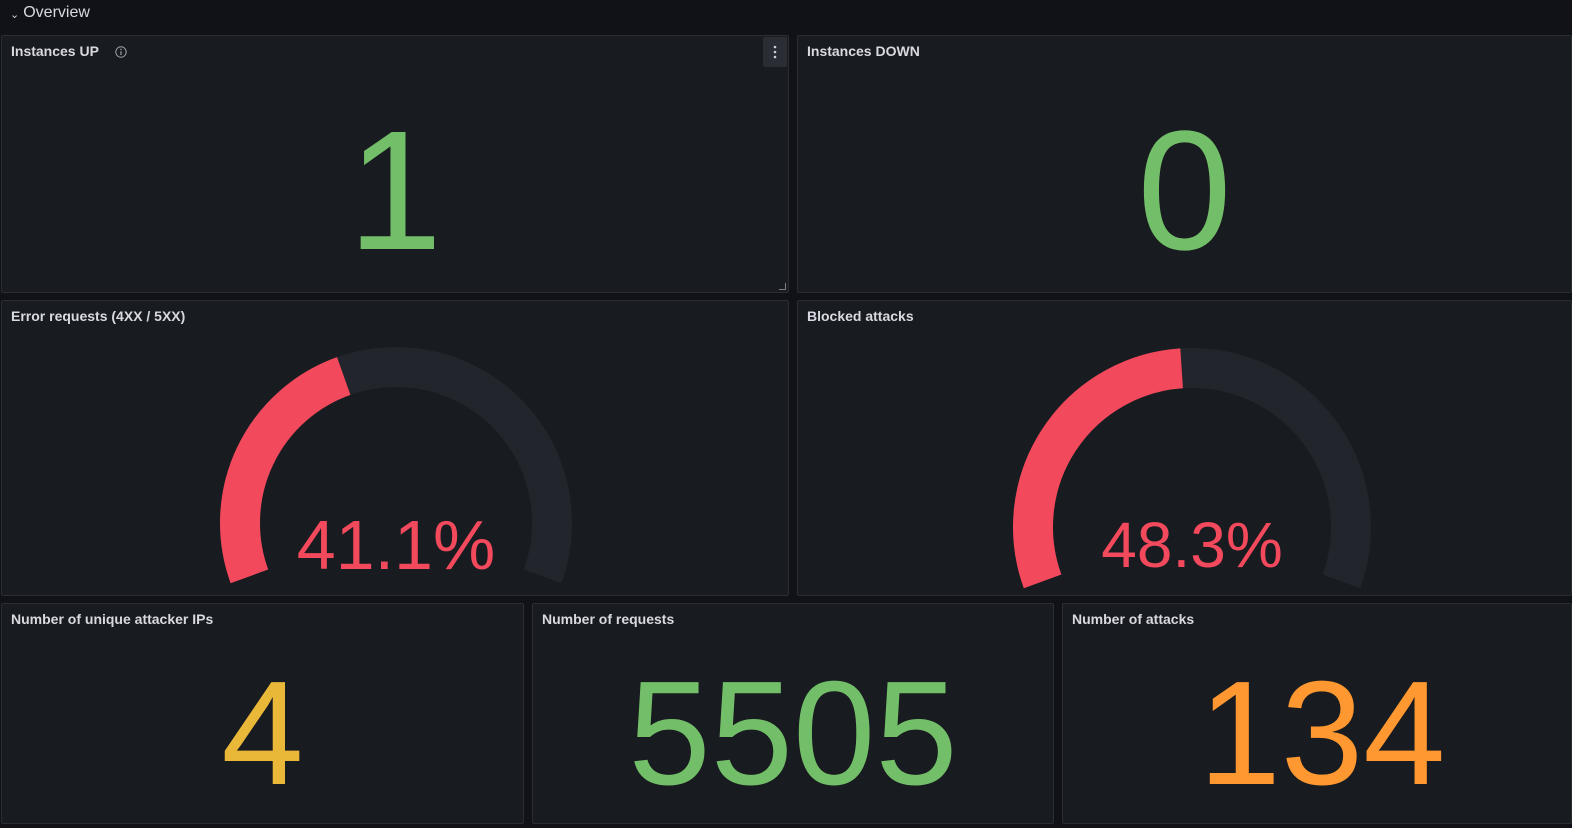  I want to click on chevron-down-icon: ⌄, so click(15, 14).